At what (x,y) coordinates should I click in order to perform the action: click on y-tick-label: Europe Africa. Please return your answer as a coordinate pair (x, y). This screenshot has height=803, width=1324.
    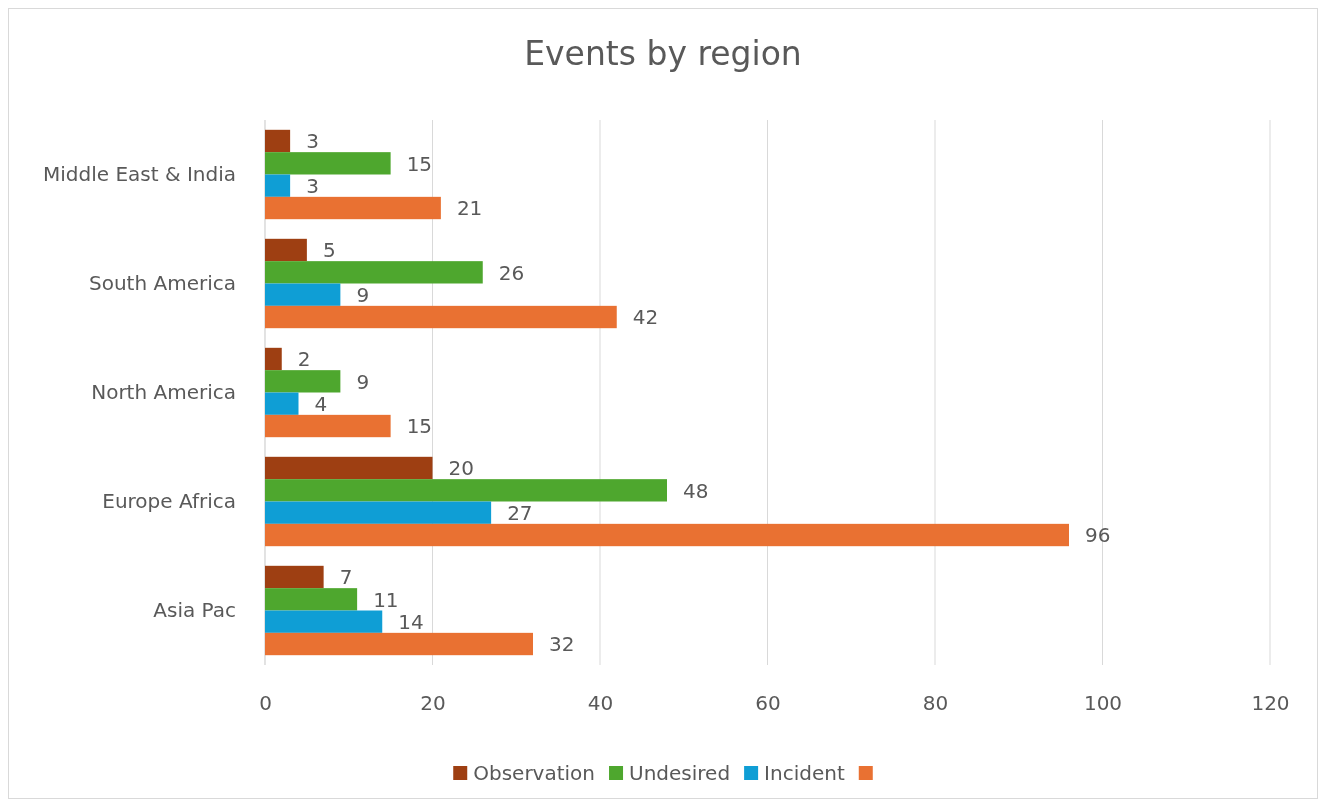
    Looking at the image, I should click on (169, 500).